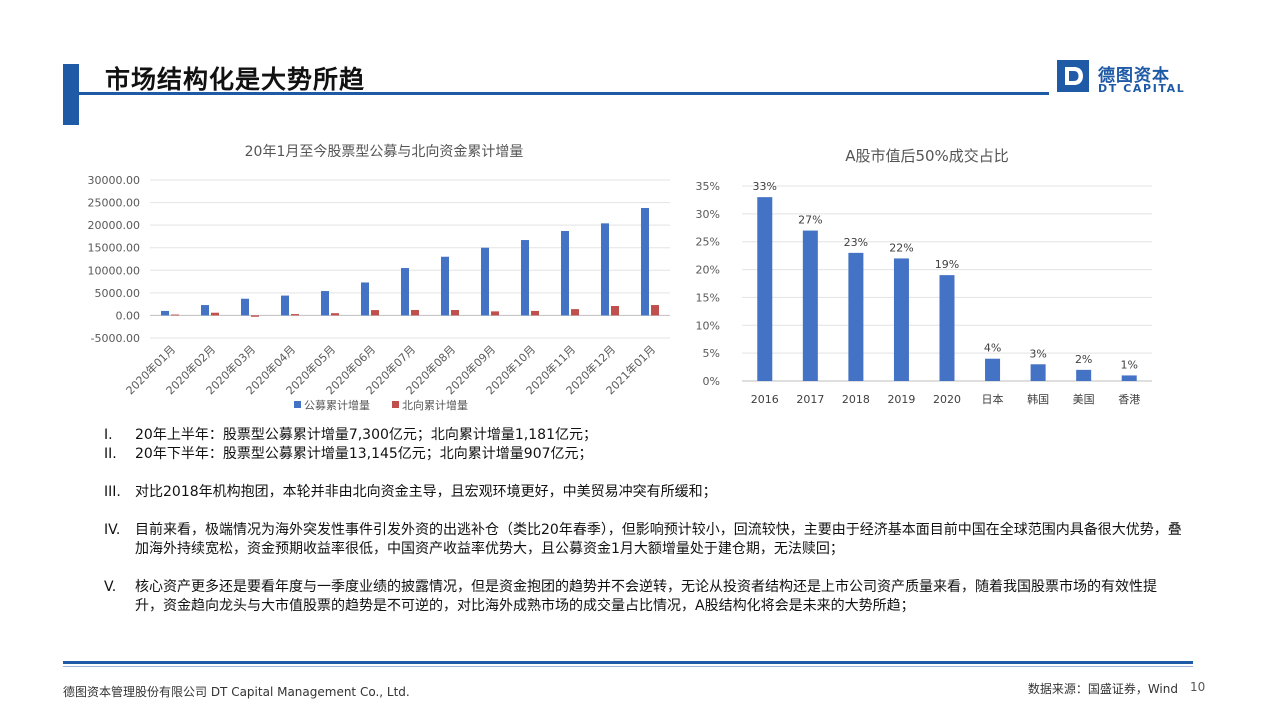 This screenshot has width=1280, height=720. Describe the element at coordinates (114, 203) in the screenshot. I see `y-tick-label: 25000.00` at that location.